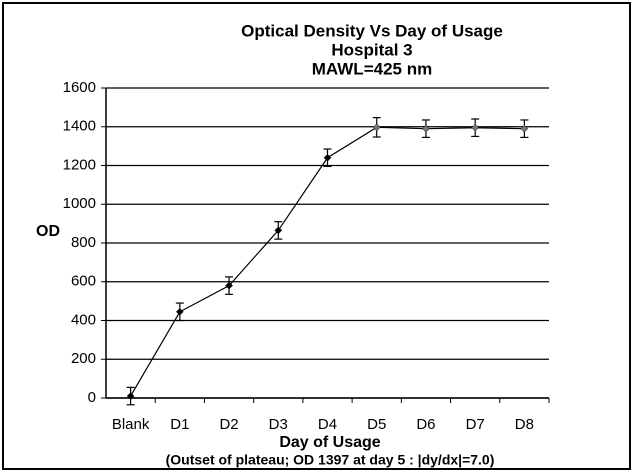  What do you see at coordinates (278, 424) in the screenshot?
I see `x-tick-label: D3` at bounding box center [278, 424].